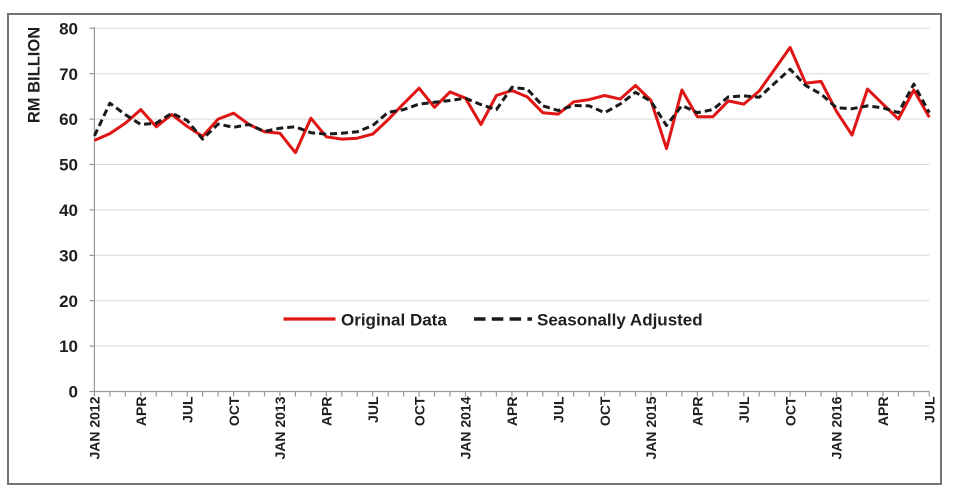  I want to click on svg-text: 20, so click(68, 301).